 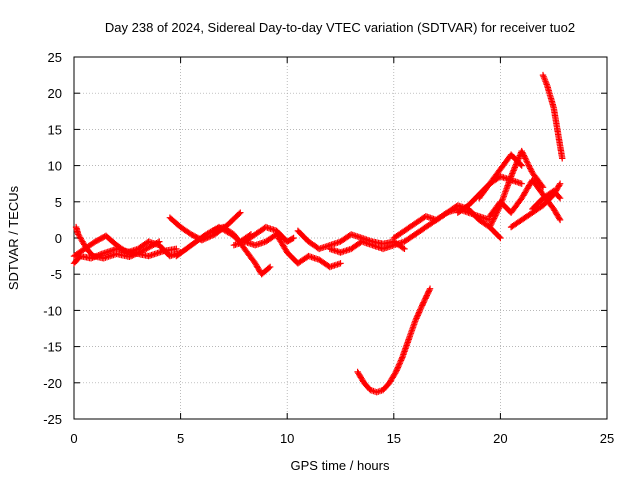 I want to click on y-tick-label: -10, so click(x=52, y=310).